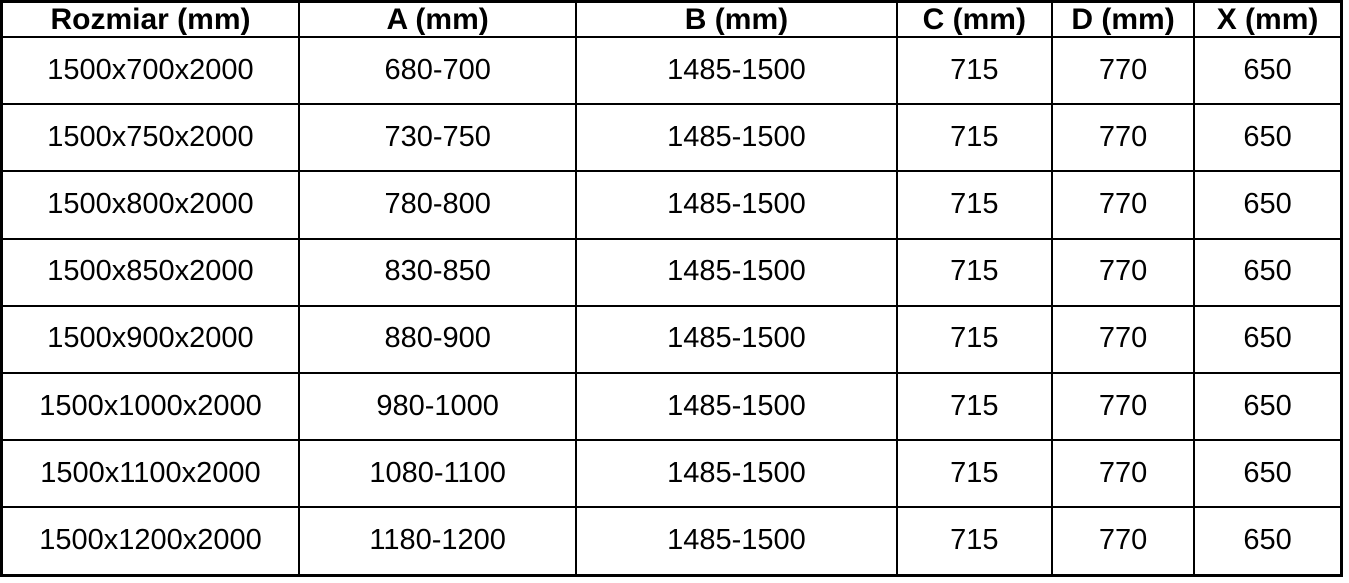 The height and width of the screenshot is (583, 1349). What do you see at coordinates (150, 205) in the screenshot?
I see `table-cell-rozmiar: 1500x800x2000` at bounding box center [150, 205].